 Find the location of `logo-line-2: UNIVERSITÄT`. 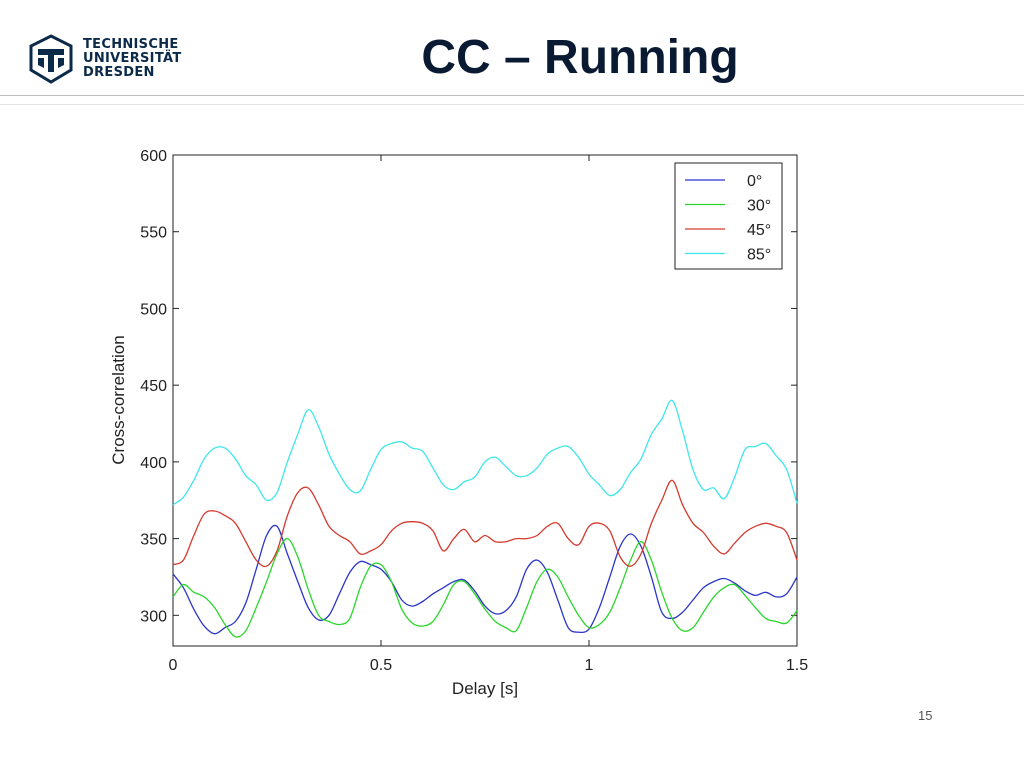

logo-line-2: UNIVERSITÄT is located at coordinates (132, 58).